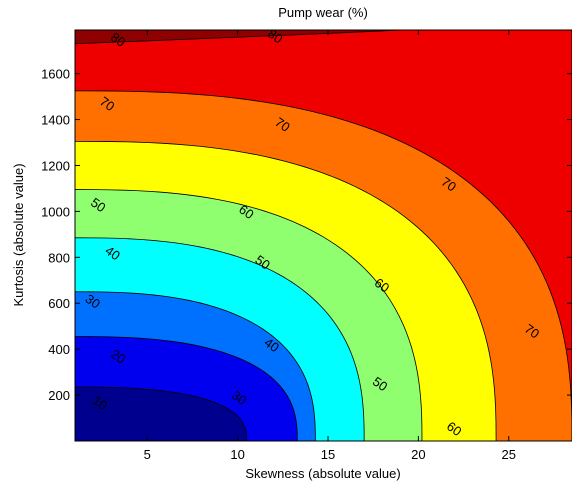 This screenshot has width=572, height=489. Describe the element at coordinates (18, 234) in the screenshot. I see `y-axis-label: Kurtosis (absolute value)` at that location.